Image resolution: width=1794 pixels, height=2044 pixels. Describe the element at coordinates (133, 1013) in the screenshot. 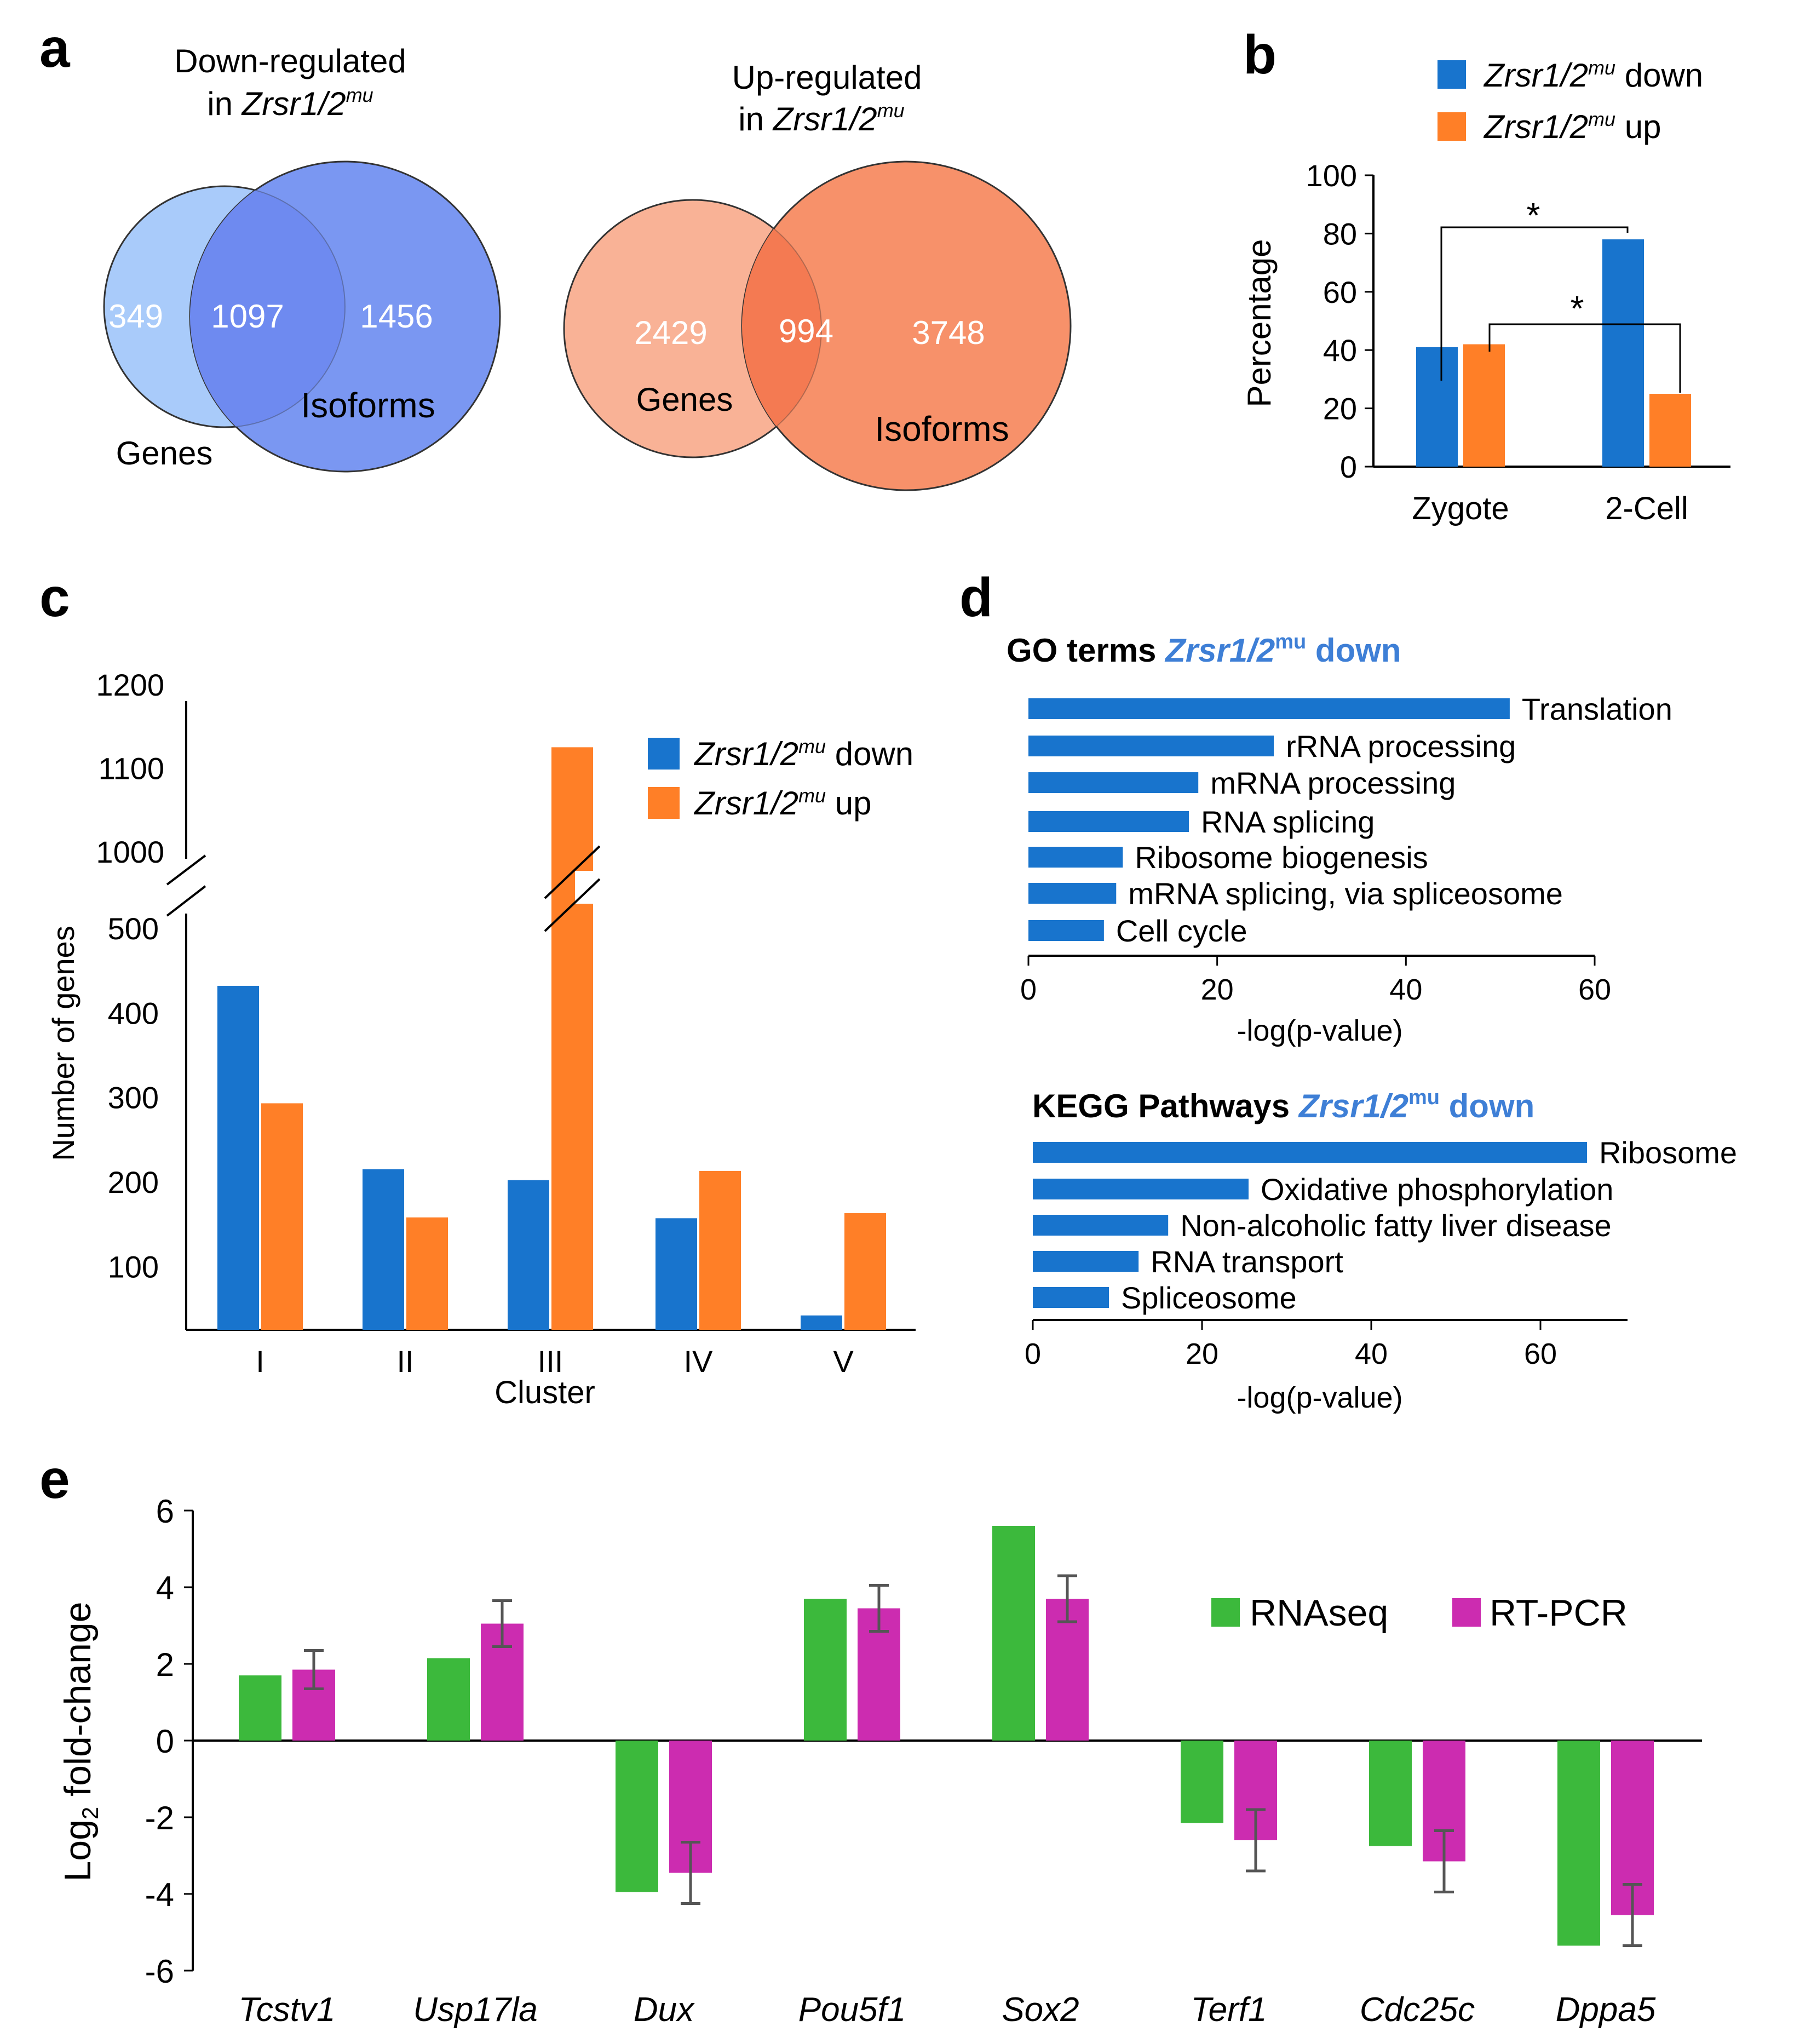

I see `chart-c-ytick-label: 400` at that location.